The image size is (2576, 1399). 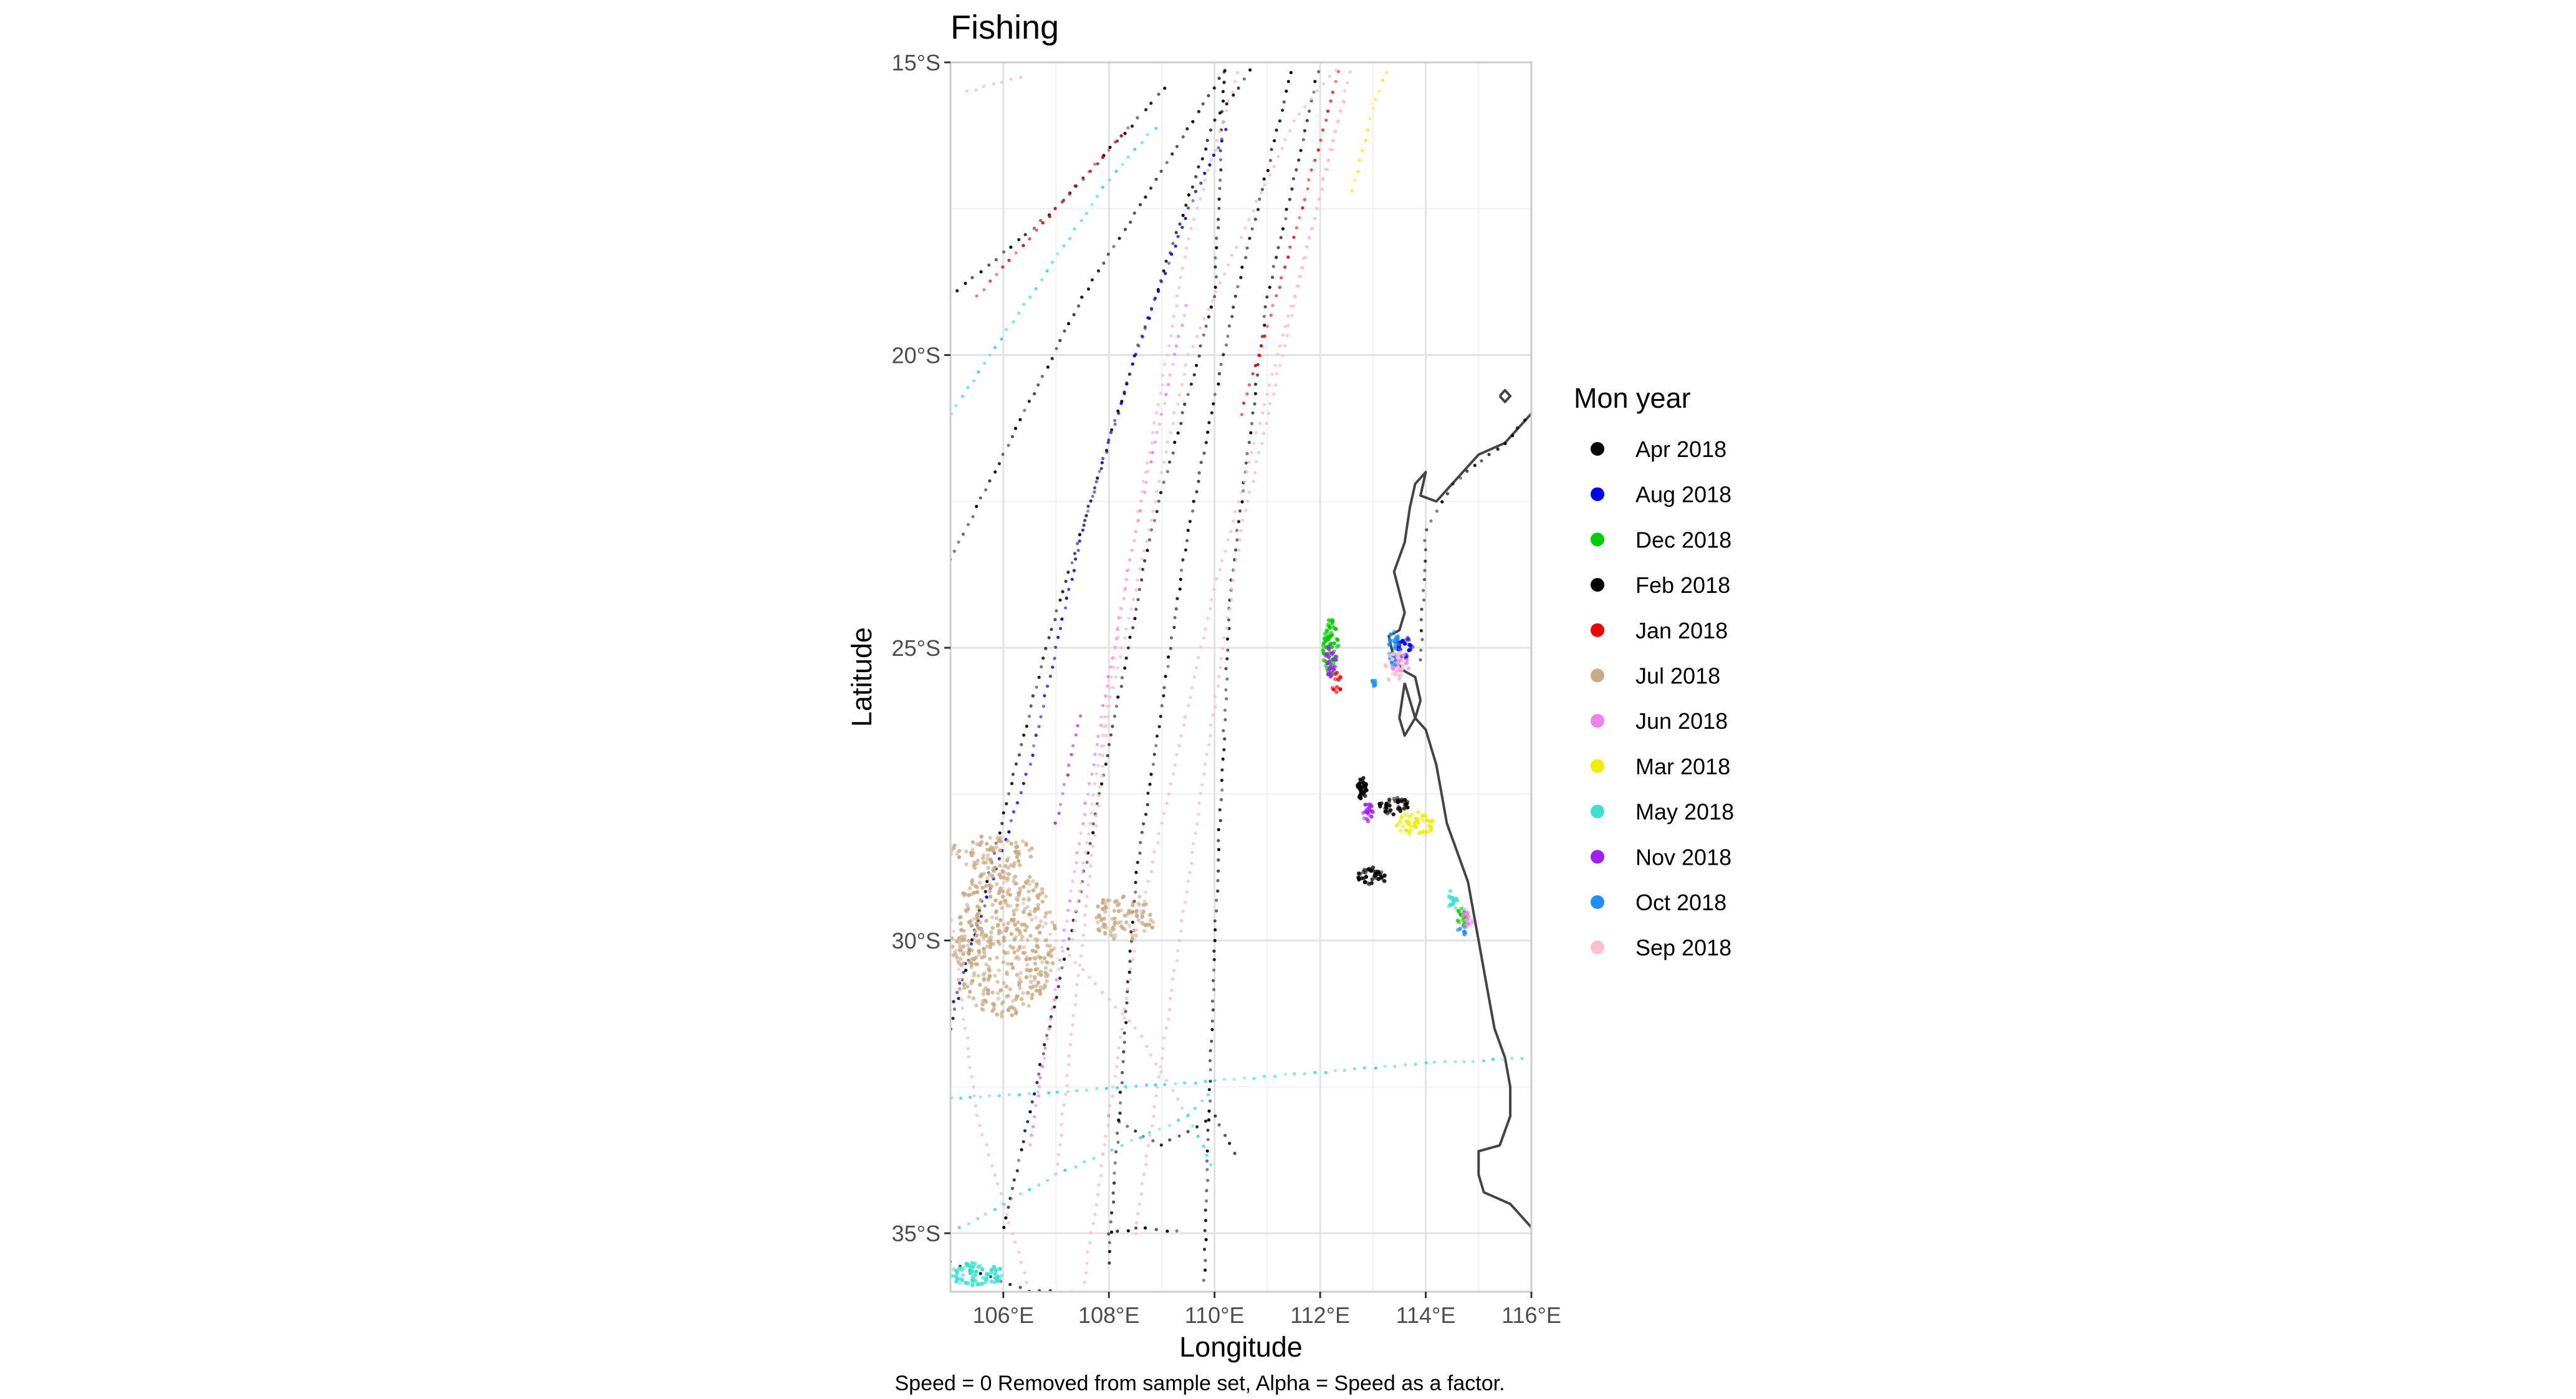 I want to click on series-feb-2018, so click(x=1180, y=1044).